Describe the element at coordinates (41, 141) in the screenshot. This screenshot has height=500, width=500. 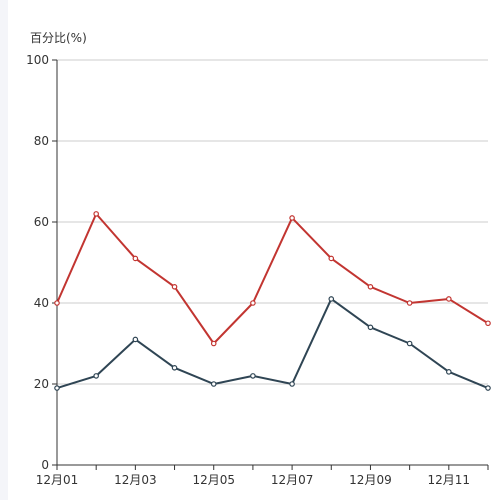
I see `y-tick-label: 80` at that location.